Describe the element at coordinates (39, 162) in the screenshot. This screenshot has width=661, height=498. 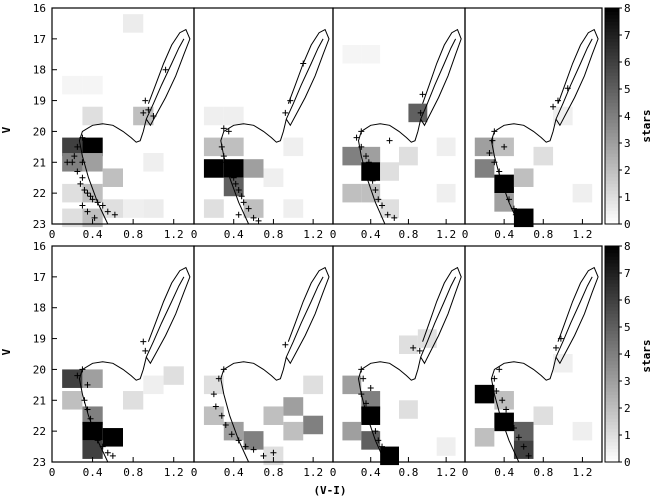
I see `y-tick-label: 21` at that location.